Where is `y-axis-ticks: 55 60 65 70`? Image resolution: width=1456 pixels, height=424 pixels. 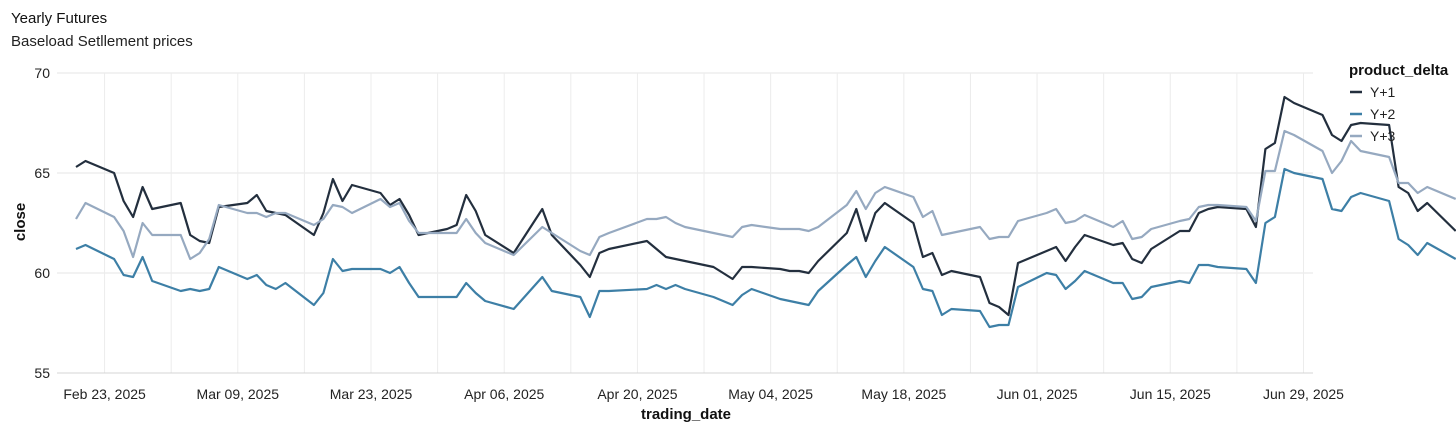 y-axis-ticks: 55 60 65 70 is located at coordinates (42, 223).